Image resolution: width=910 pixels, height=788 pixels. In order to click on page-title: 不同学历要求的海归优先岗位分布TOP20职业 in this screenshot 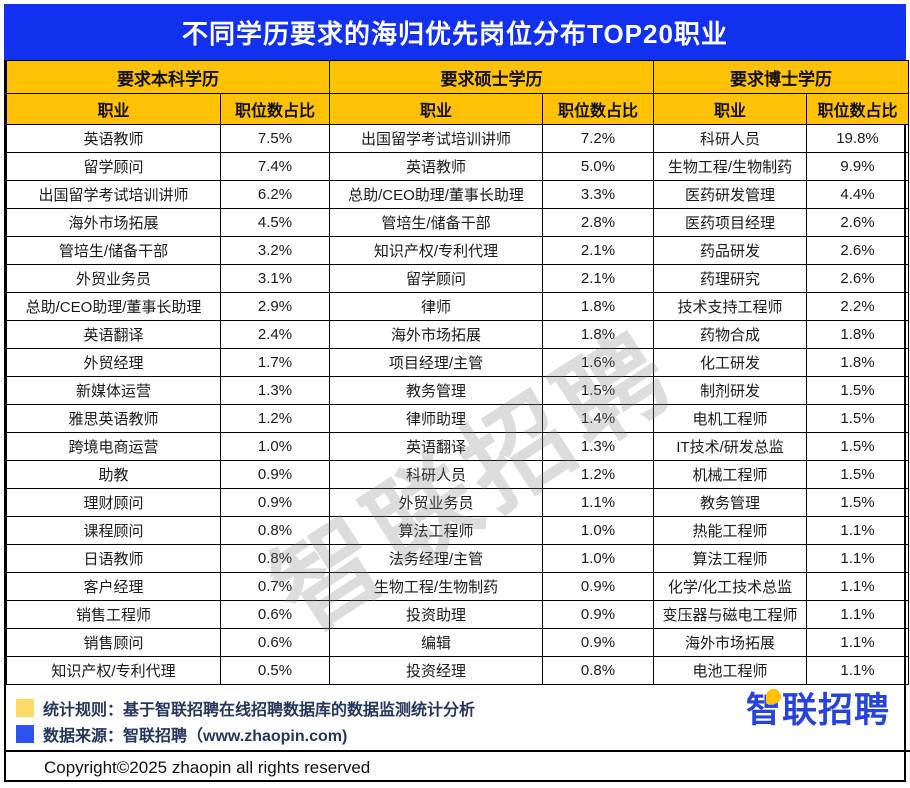, I will do `click(455, 33)`.